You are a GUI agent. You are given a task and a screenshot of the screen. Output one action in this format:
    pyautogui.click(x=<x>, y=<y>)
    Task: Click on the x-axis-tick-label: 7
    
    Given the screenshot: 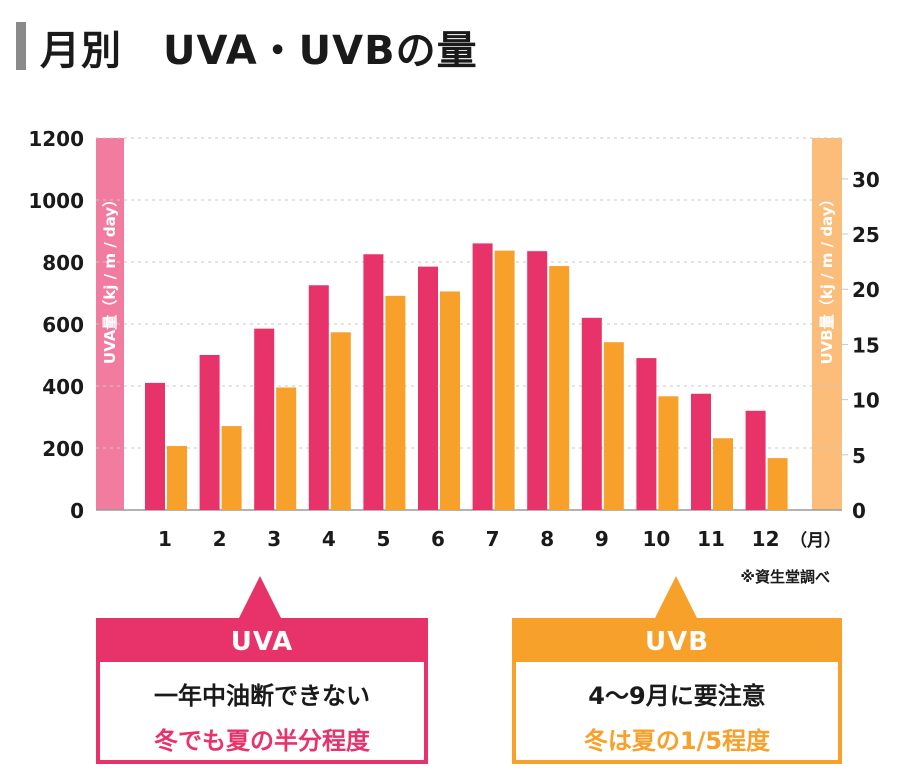 What is the action you would take?
    pyautogui.click(x=493, y=539)
    